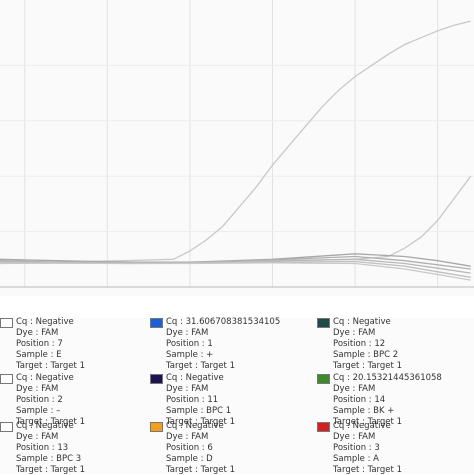 The image size is (474, 475). Describe the element at coordinates (359, 344) in the screenshot. I see `legend-position: Position : 12` at that location.